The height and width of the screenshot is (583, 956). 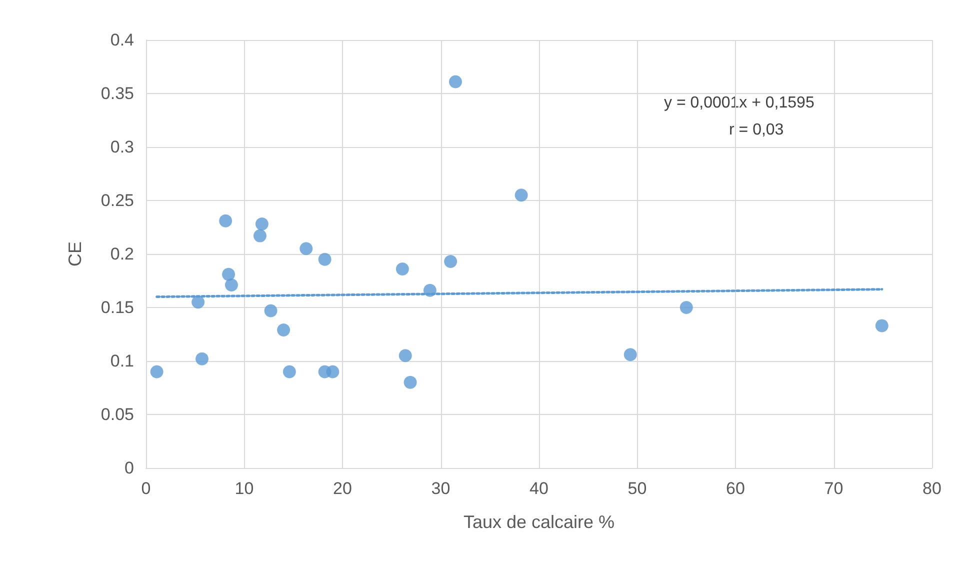 What do you see at coordinates (122, 40) in the screenshot?
I see `y-tick-label: 0.4` at bounding box center [122, 40].